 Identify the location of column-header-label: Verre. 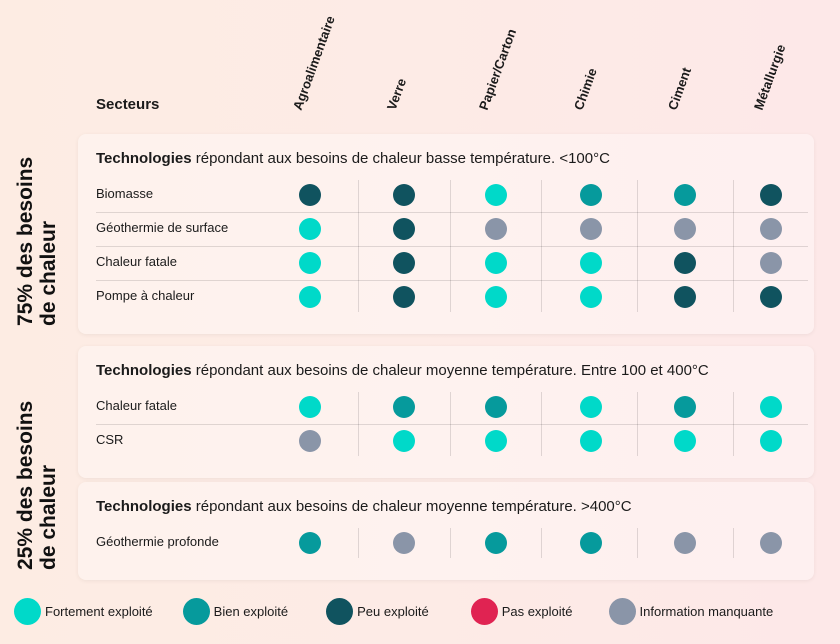
(396, 94).